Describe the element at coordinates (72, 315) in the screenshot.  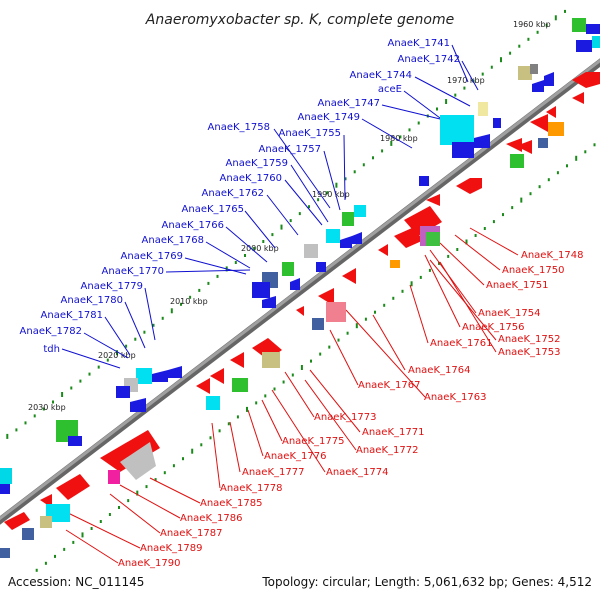
I see `label-anaek-1781: AnaeK_1781` at that location.